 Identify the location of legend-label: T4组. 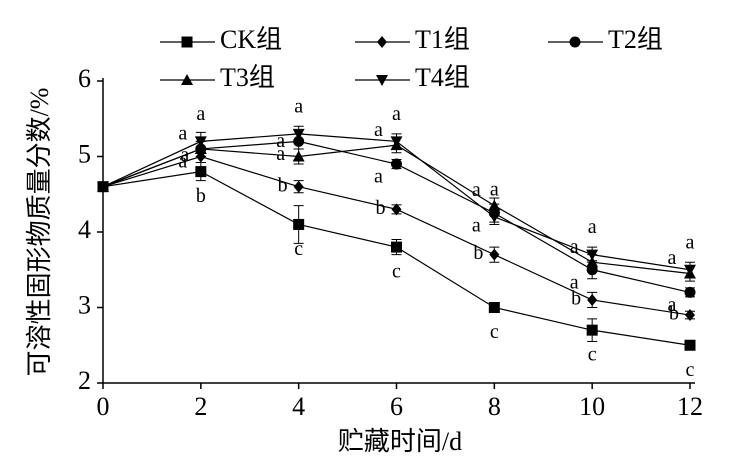
(442, 77).